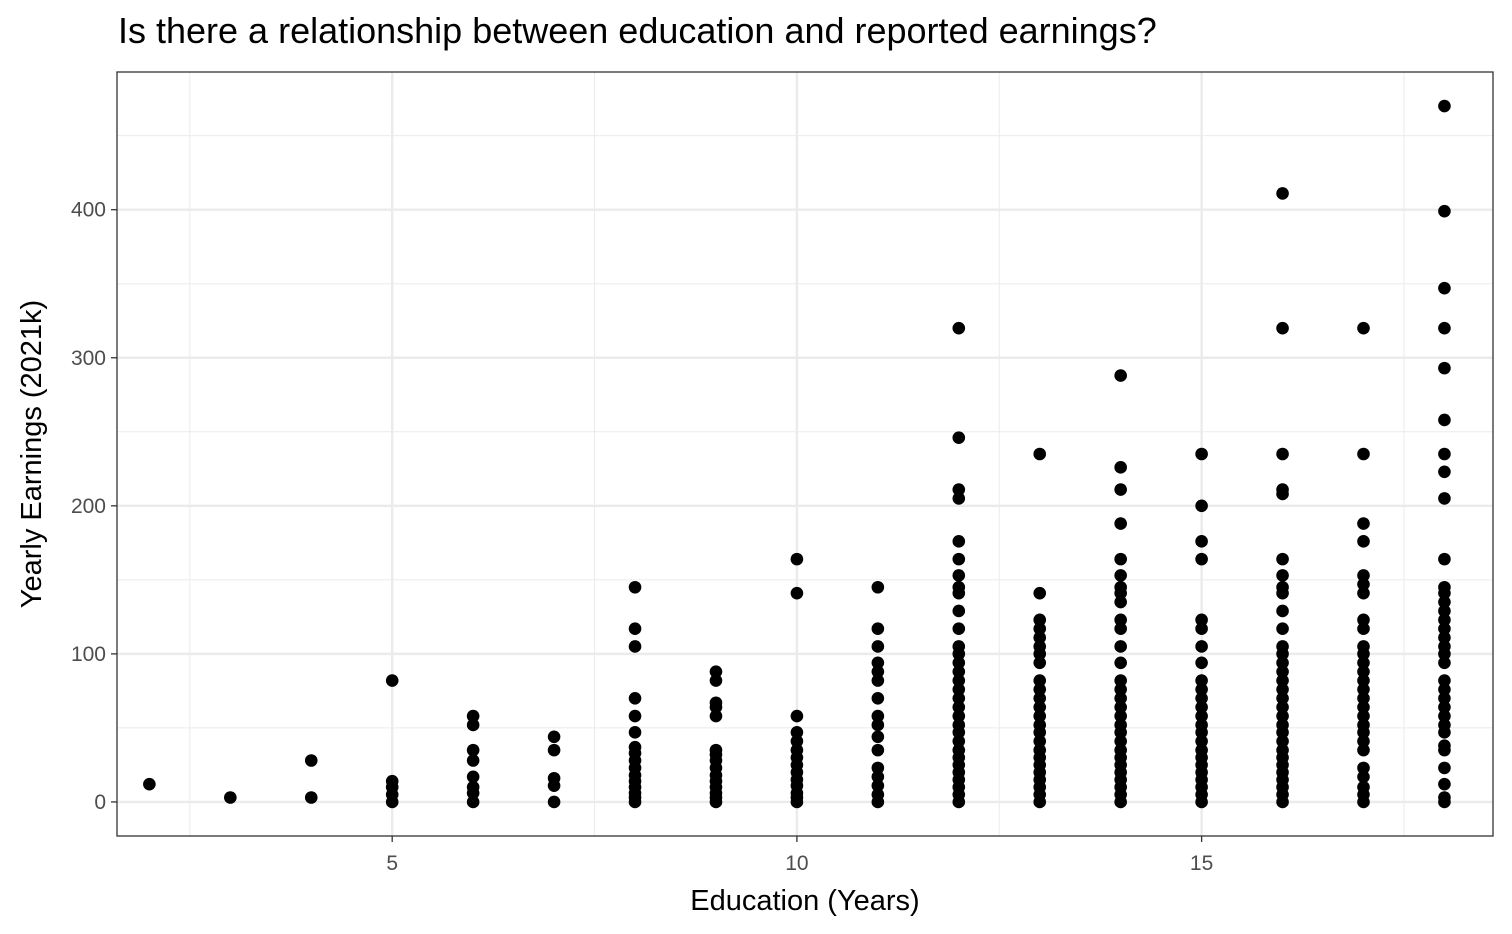 The image size is (1512, 934). Describe the element at coordinates (392, 863) in the screenshot. I see `x-tick-label: 5` at that location.